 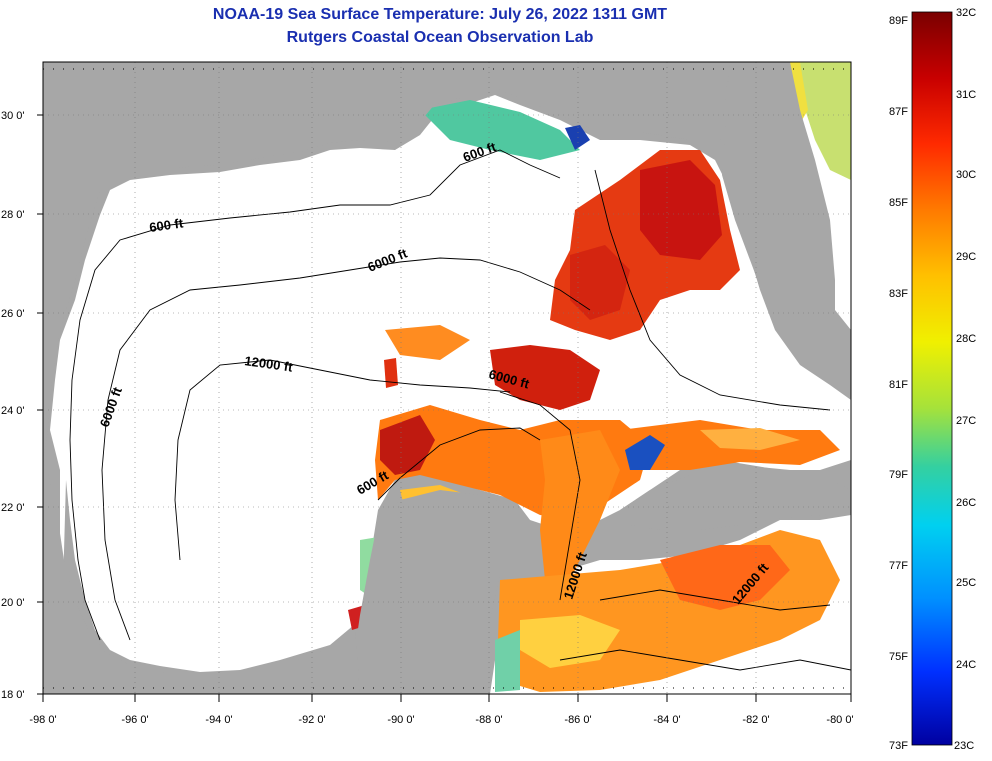 What do you see at coordinates (13, 695) in the screenshot?
I see `lat-label-18: 18 0'` at bounding box center [13, 695].